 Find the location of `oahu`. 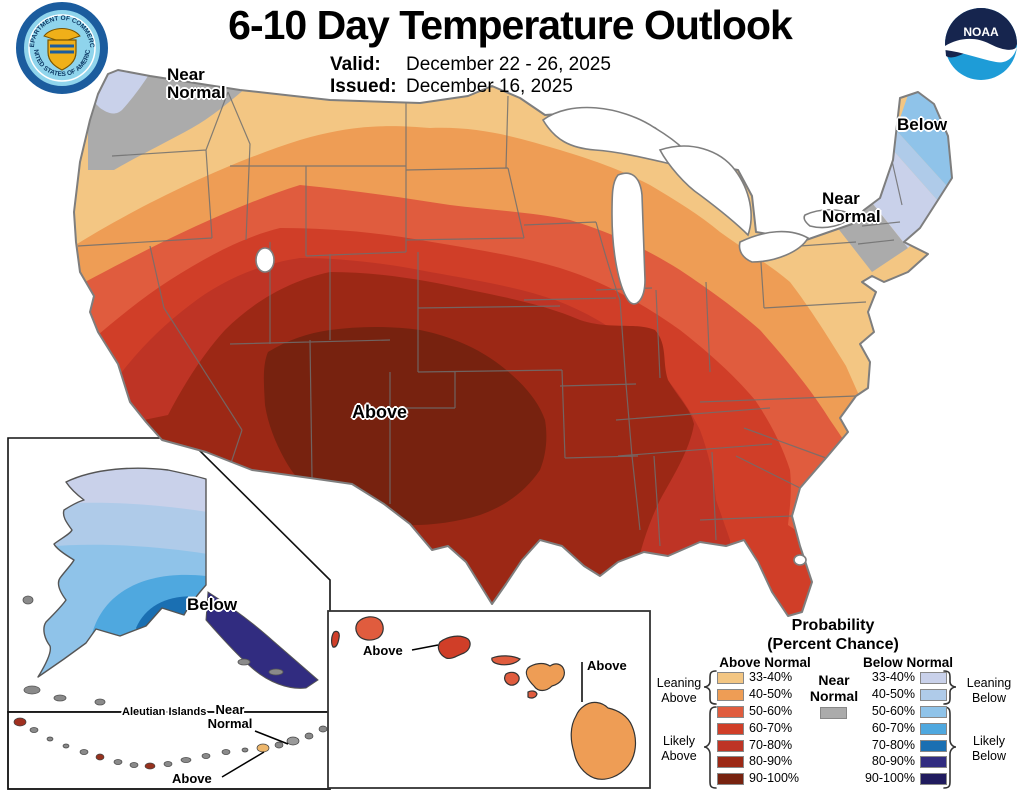

oahu is located at coordinates (454, 647).